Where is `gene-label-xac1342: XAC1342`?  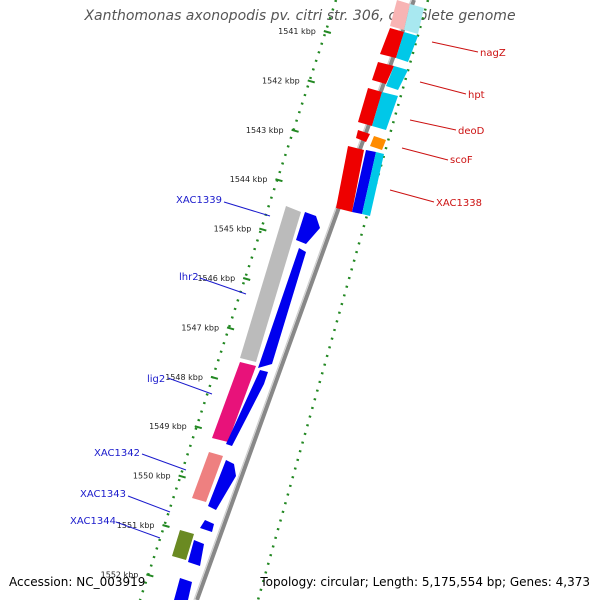 gene-label-xac1342: XAC1342 is located at coordinates (117, 453).